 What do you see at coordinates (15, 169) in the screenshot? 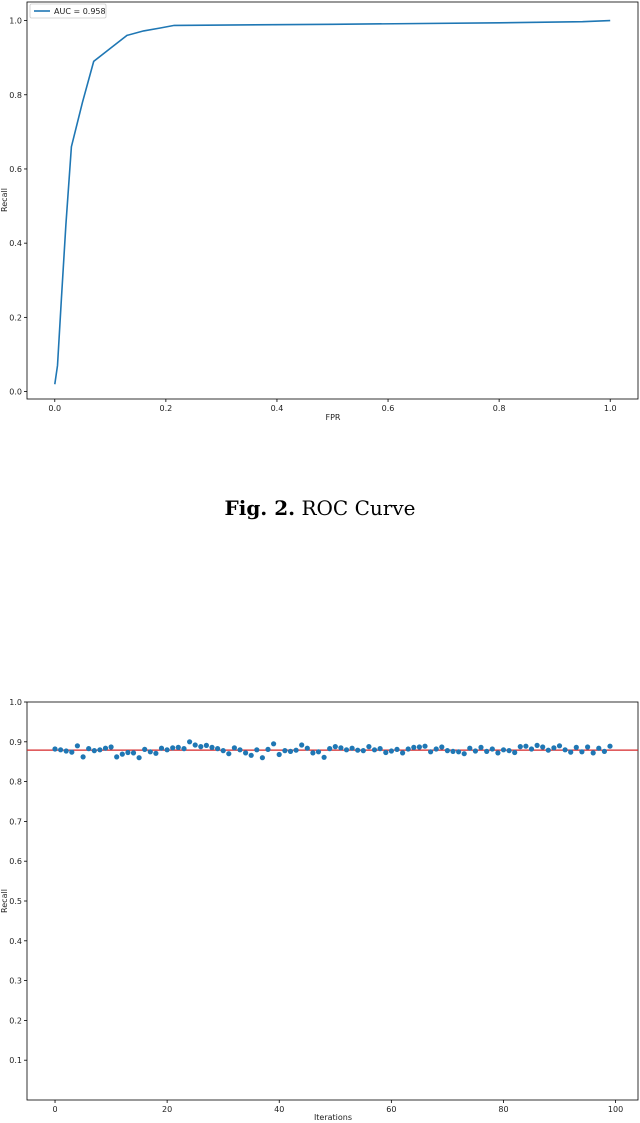
I see `roc-y-tick-label: 0.6` at bounding box center [15, 169].